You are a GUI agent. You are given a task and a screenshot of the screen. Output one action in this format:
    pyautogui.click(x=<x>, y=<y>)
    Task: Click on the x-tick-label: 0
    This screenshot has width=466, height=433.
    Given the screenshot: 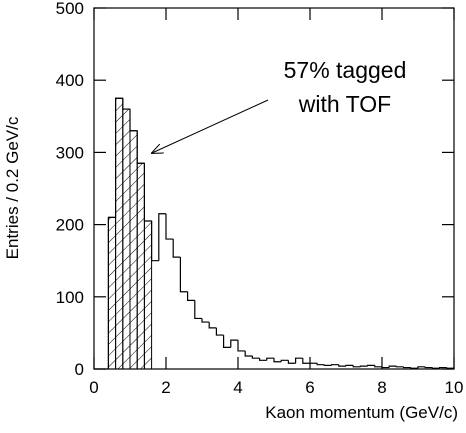 What is the action you would take?
    pyautogui.click(x=93, y=387)
    